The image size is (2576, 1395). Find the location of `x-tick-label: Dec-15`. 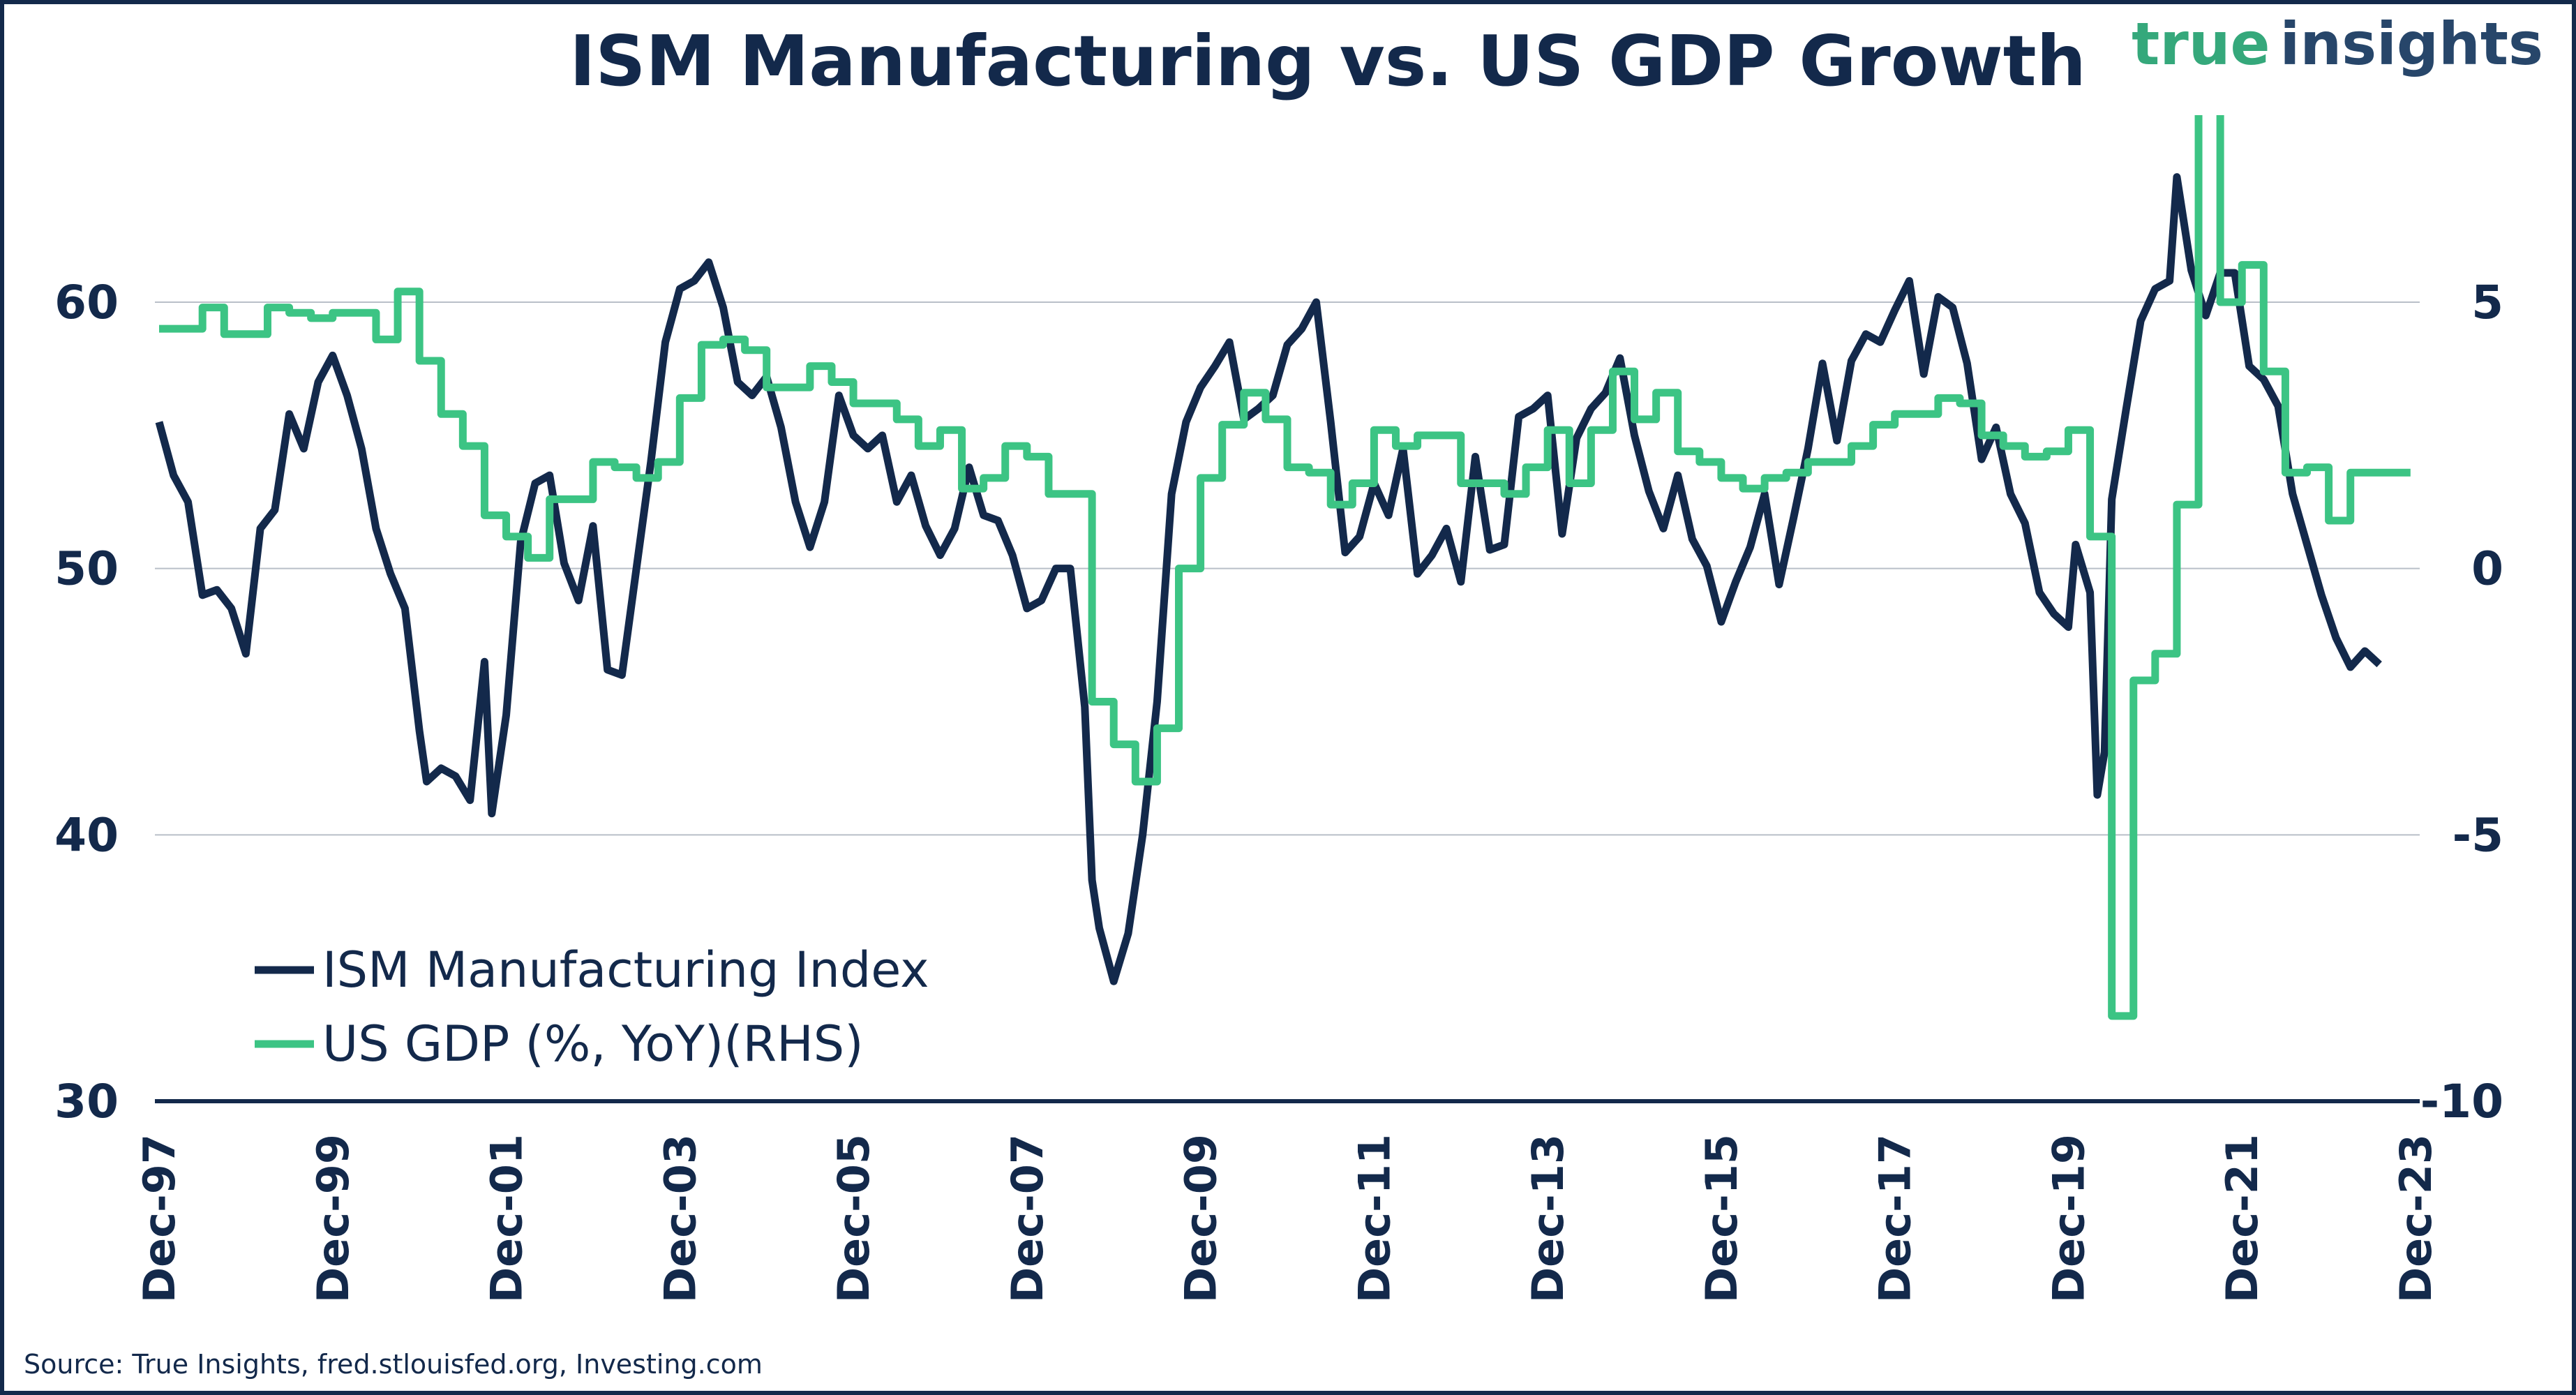

x-tick-label: Dec-15 is located at coordinates (1721, 1218).